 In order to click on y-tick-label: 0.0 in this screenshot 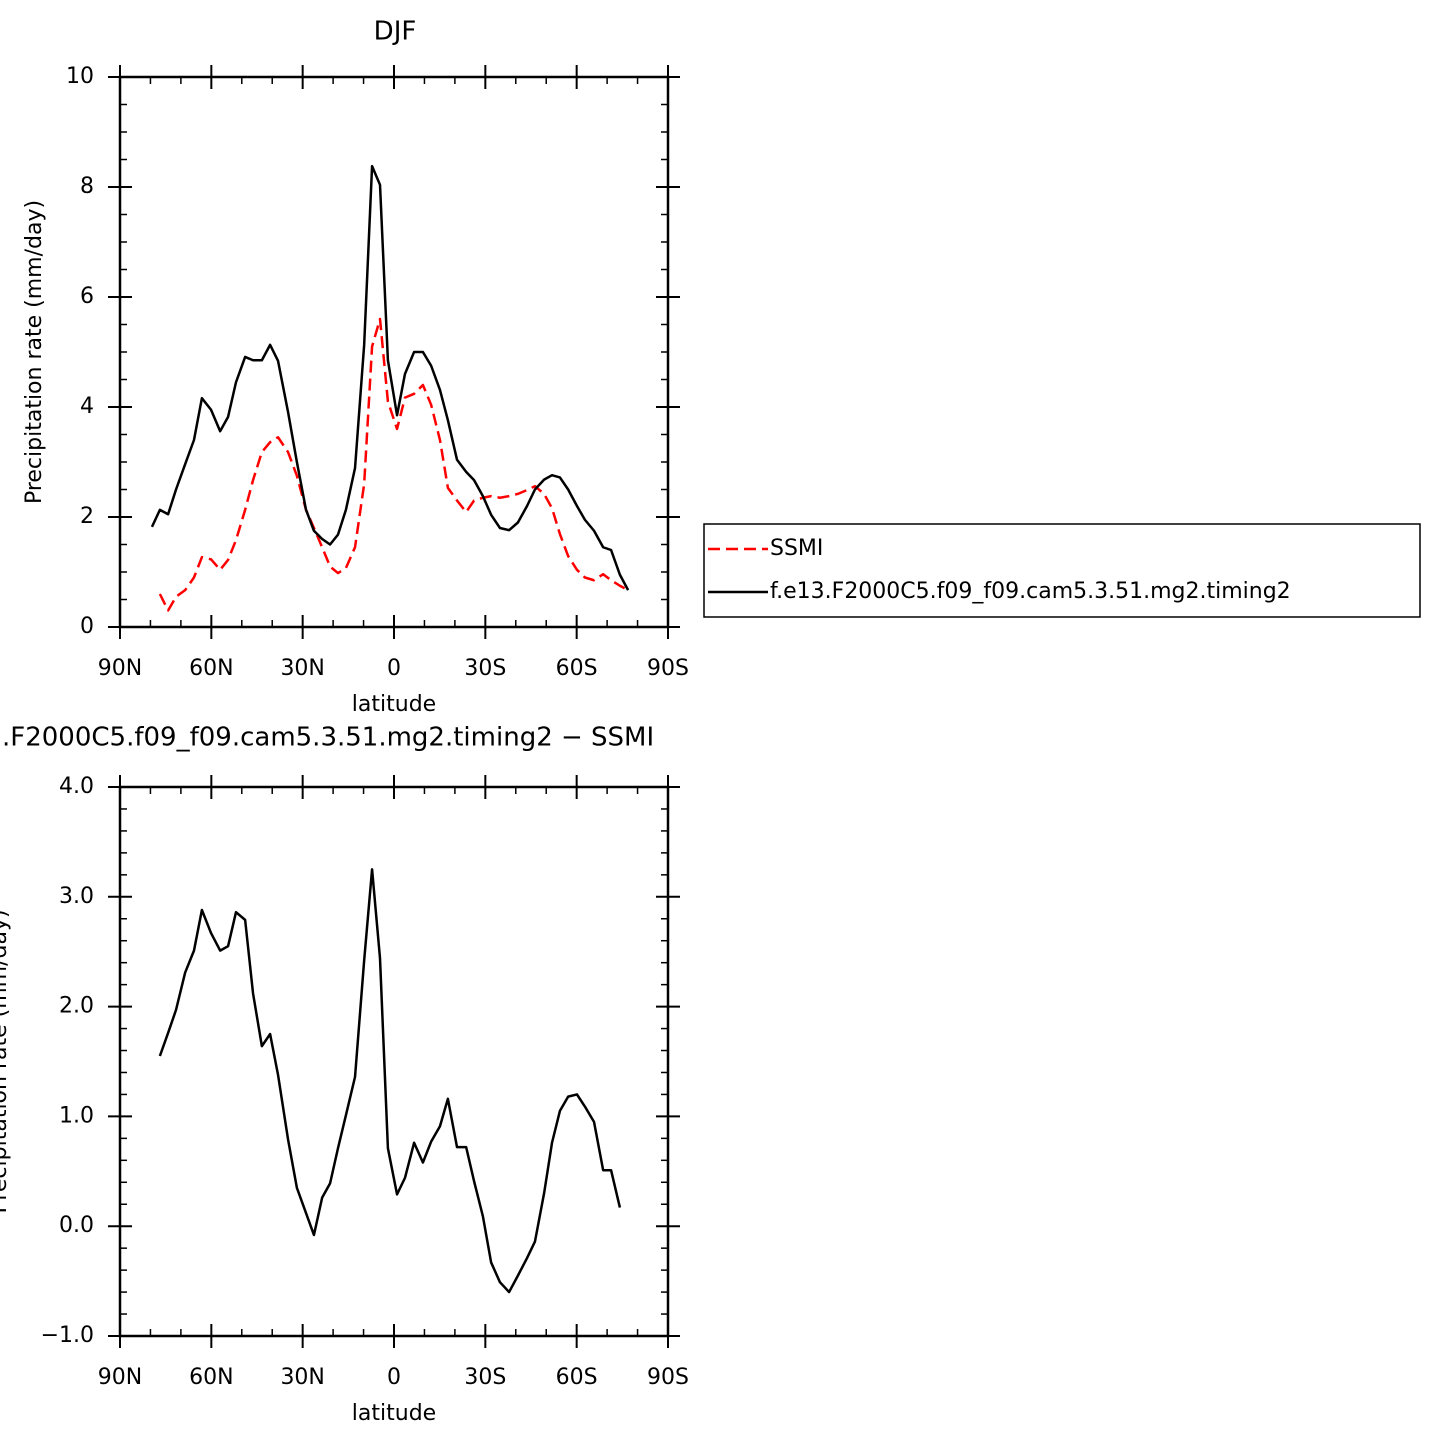, I will do `click(76, 1225)`.